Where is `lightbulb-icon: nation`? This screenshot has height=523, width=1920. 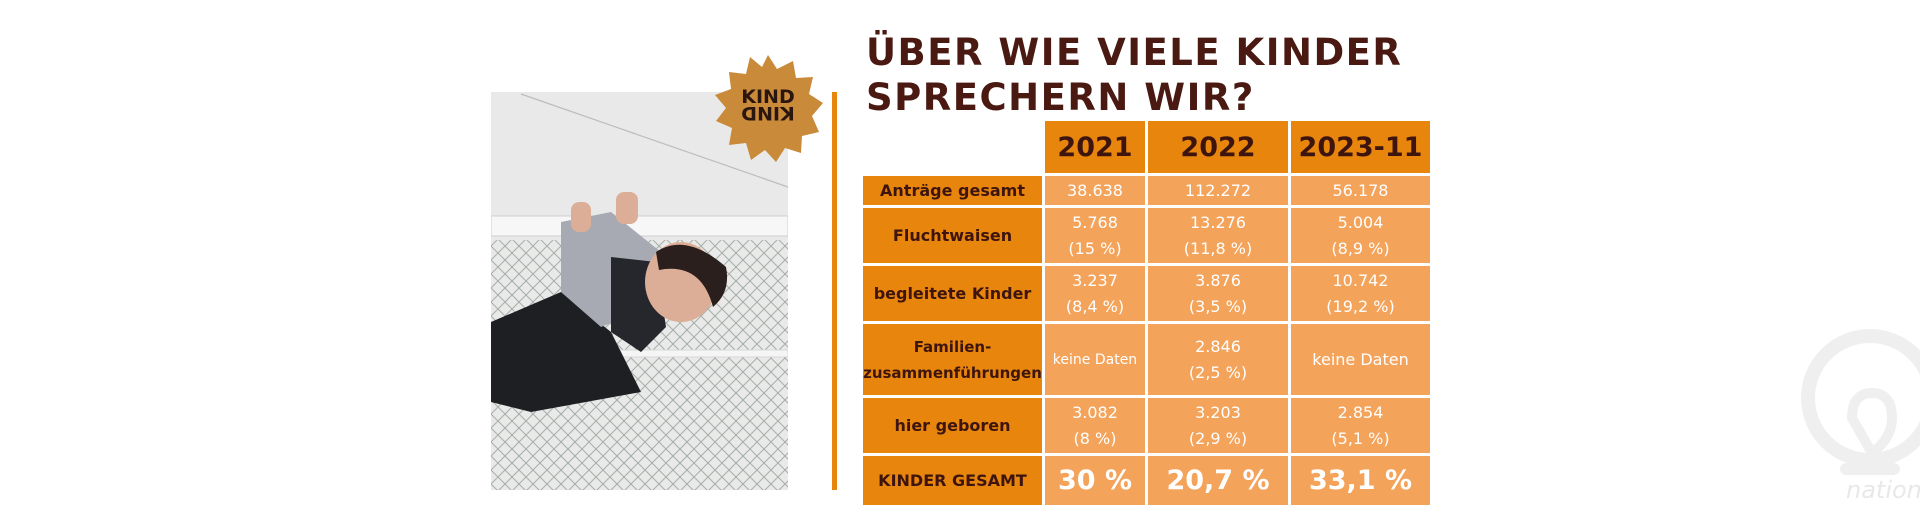
lightbulb-icon: nation is located at coordinates (1860, 416).